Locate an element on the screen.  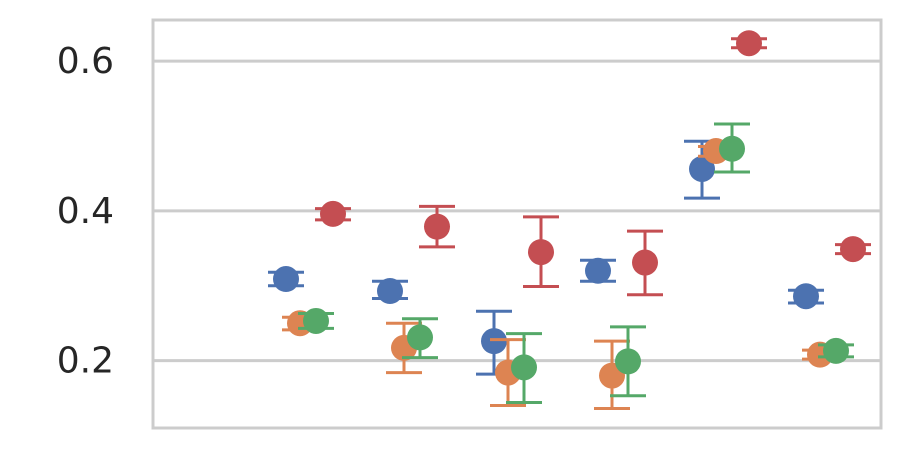
y-axis: 0.2 0.4 0.6 is located at coordinates (85, 211).